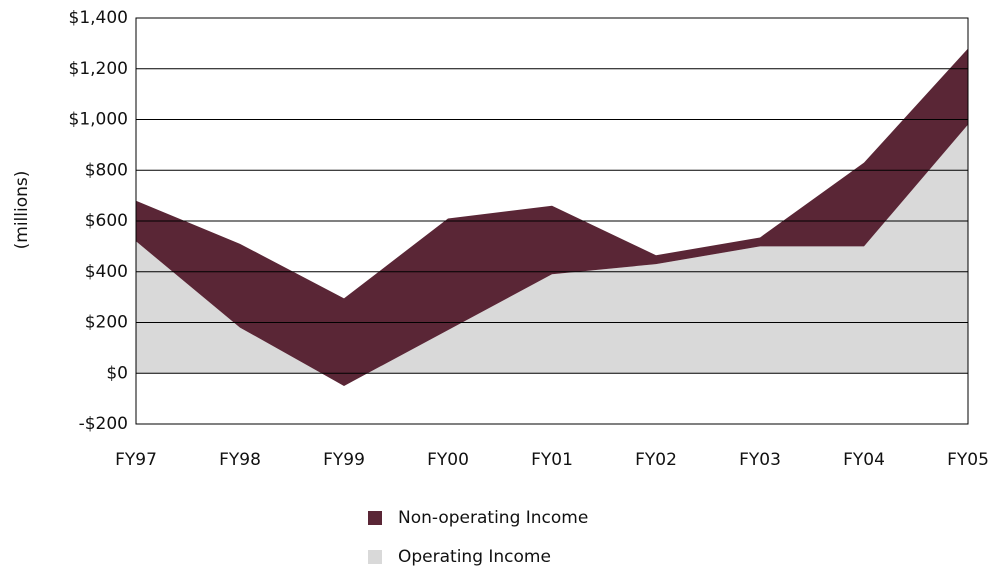  I want to click on x-tick-label: FY98, so click(240, 460).